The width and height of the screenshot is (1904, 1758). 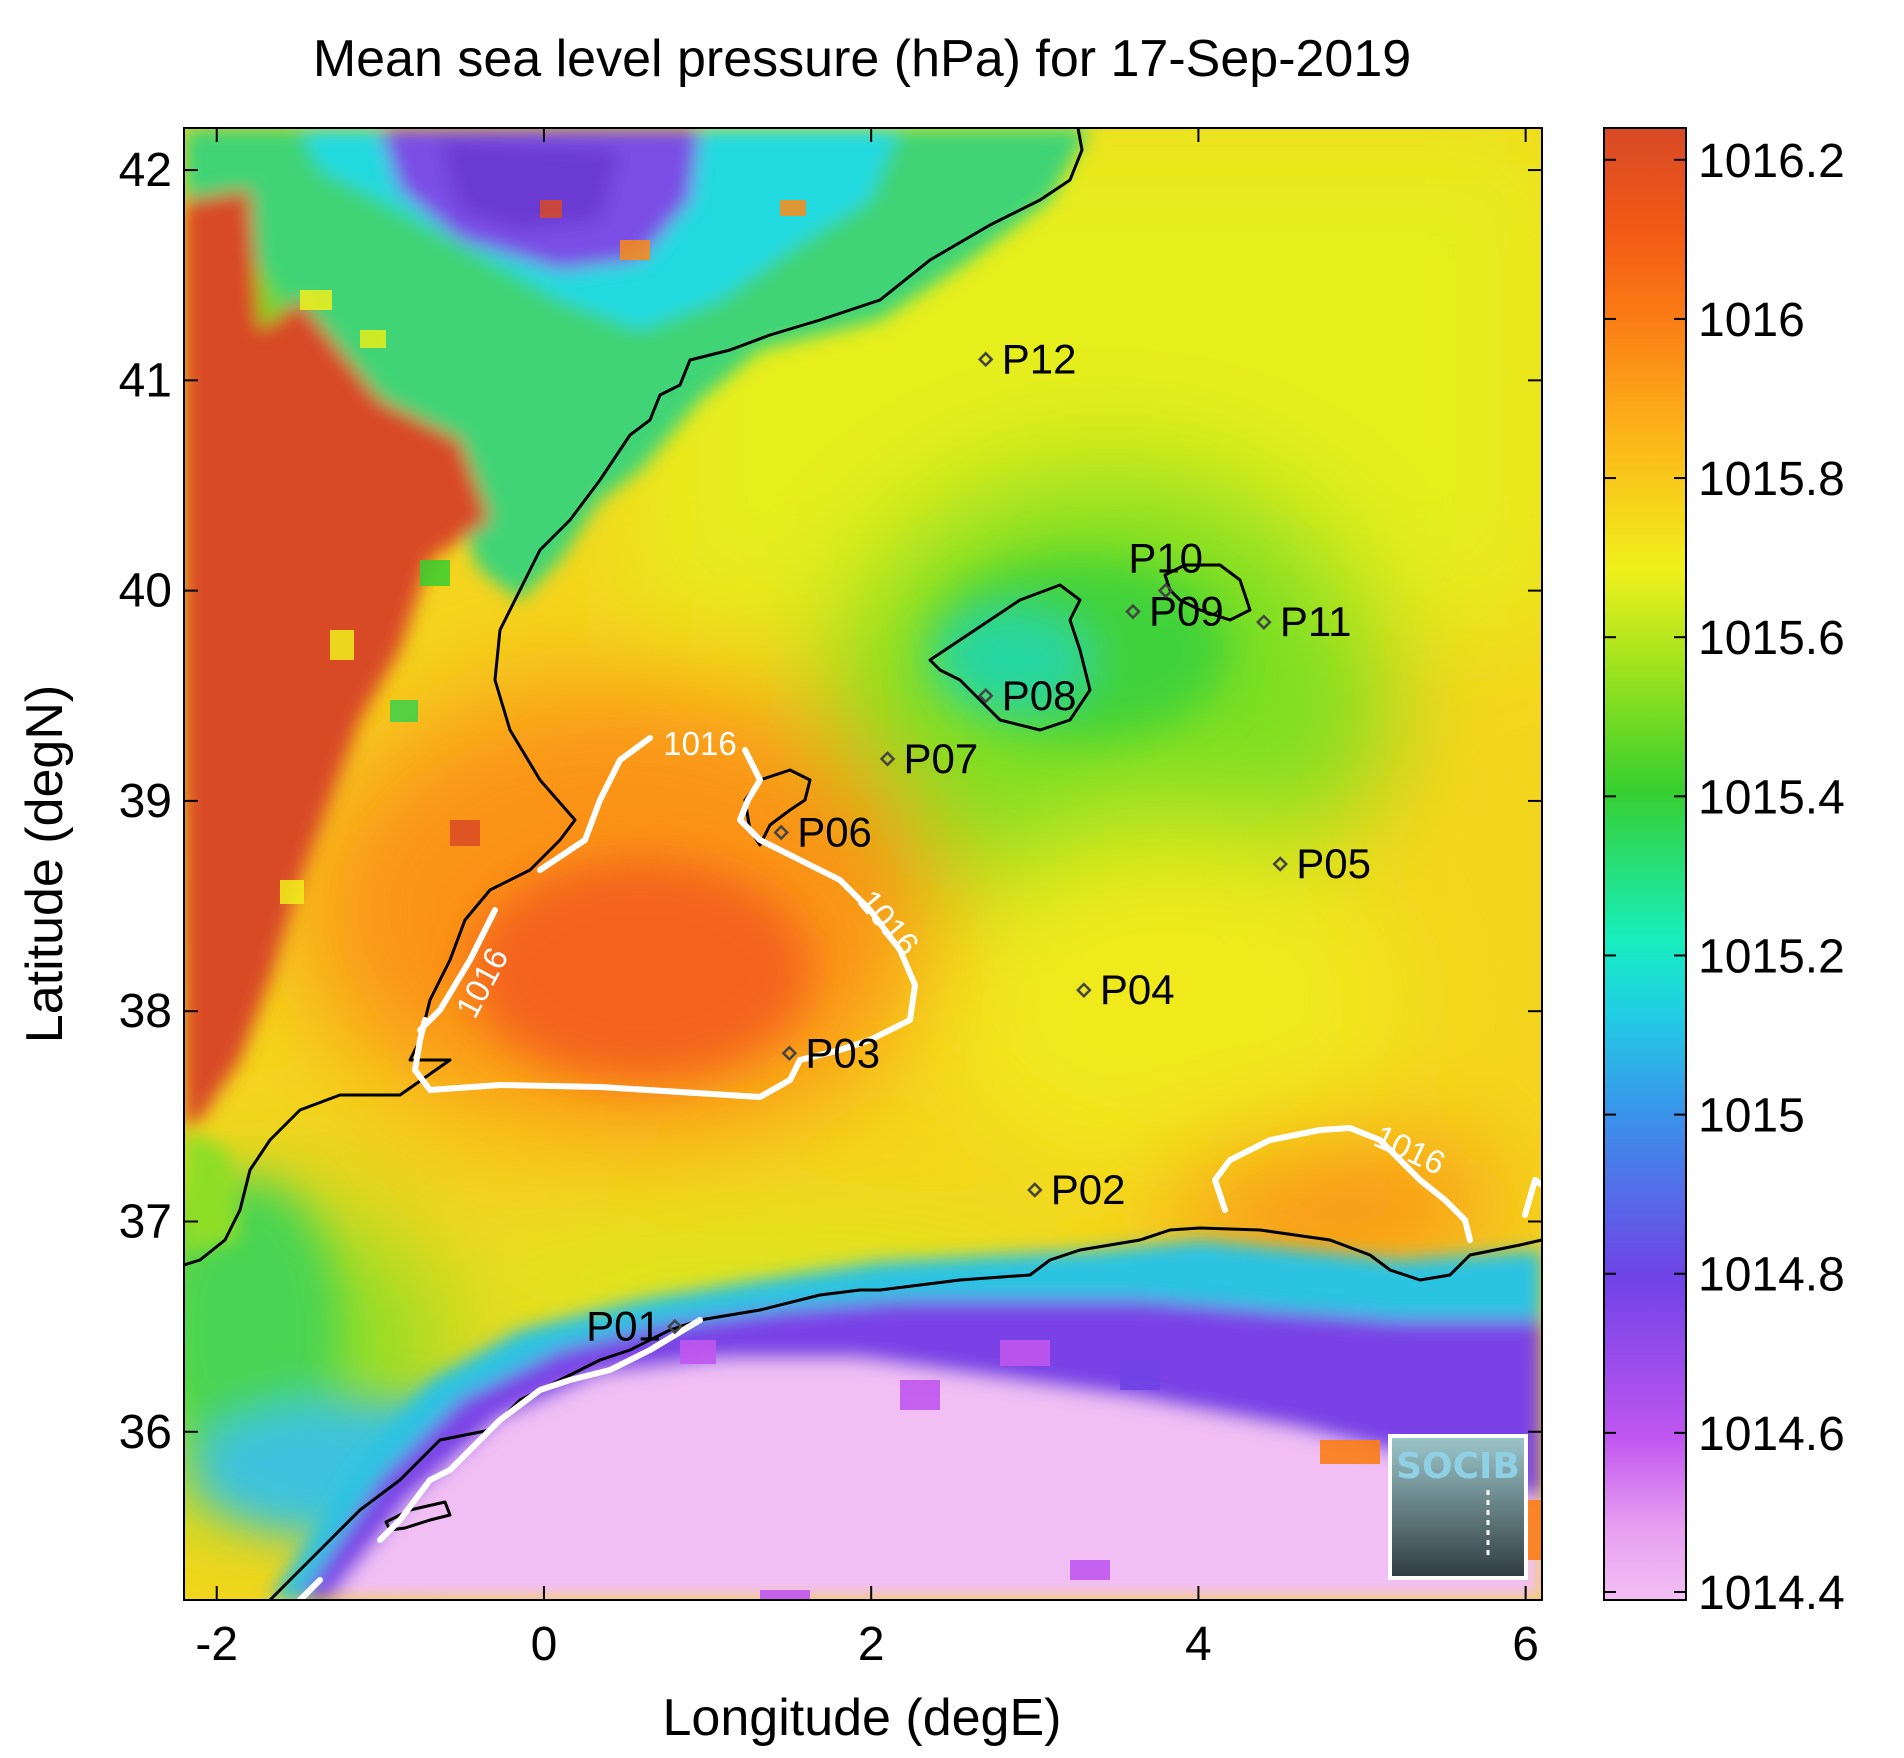 I want to click on y-tick-label: 36, so click(x=145, y=1432).